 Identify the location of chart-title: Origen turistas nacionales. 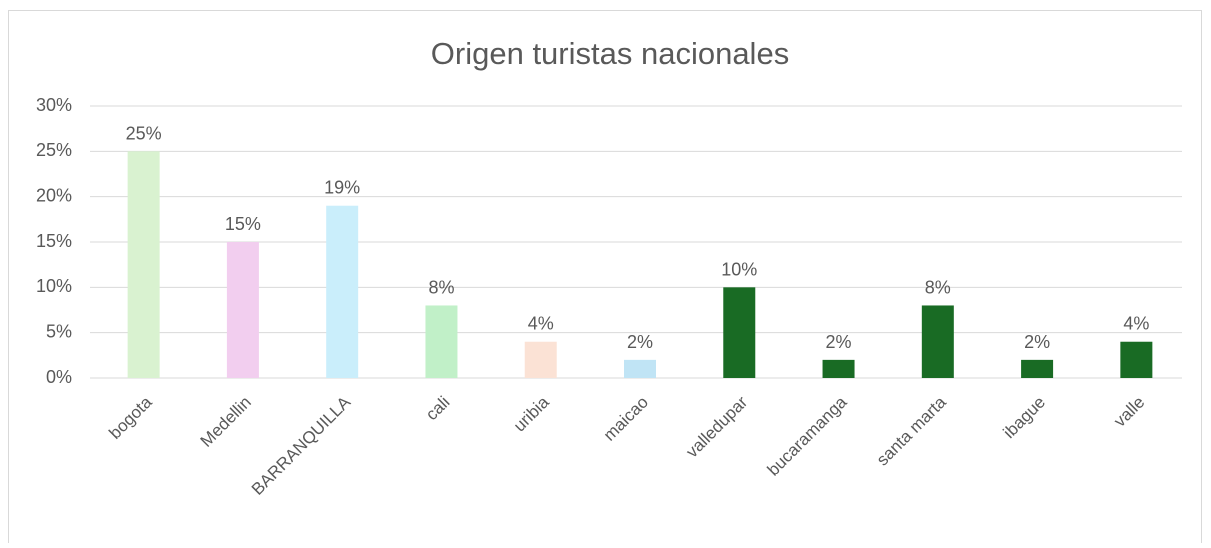
(610, 53).